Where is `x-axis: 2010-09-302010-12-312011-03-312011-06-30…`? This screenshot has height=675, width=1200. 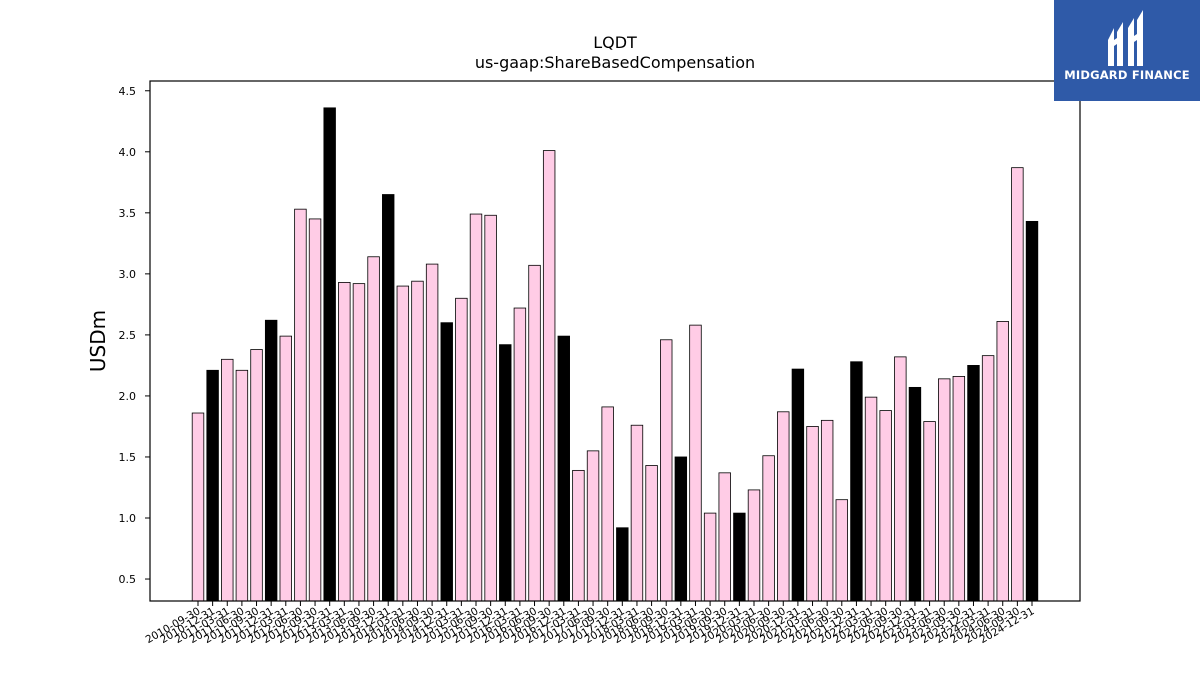
x-axis: 2010-09-302010-12-312011-03-312011-06-30… is located at coordinates (590, 623).